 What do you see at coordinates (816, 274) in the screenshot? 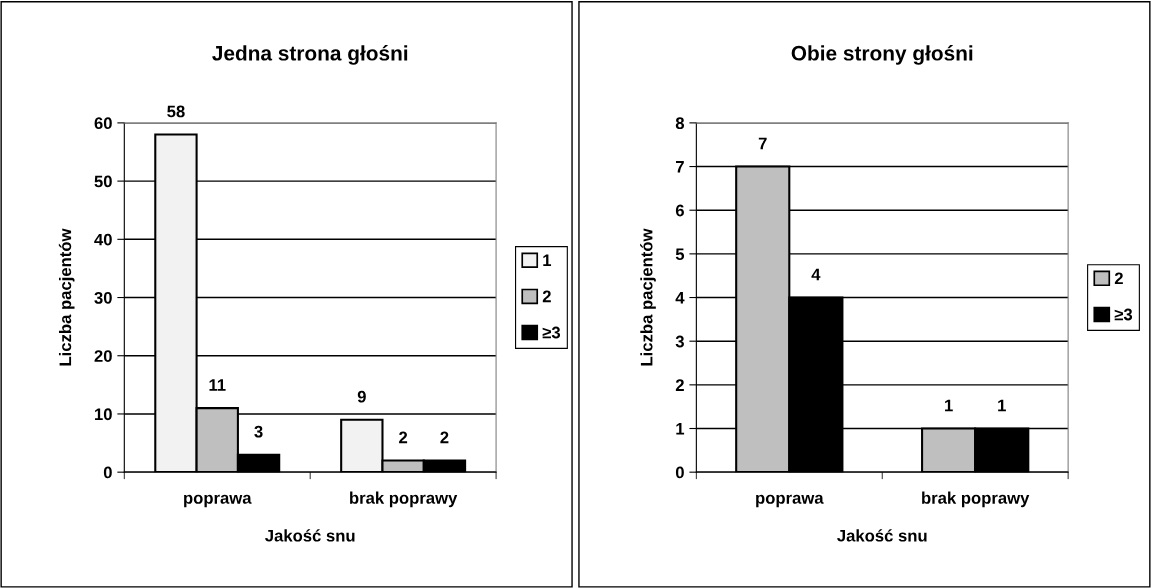
I see `data-label: 4` at bounding box center [816, 274].